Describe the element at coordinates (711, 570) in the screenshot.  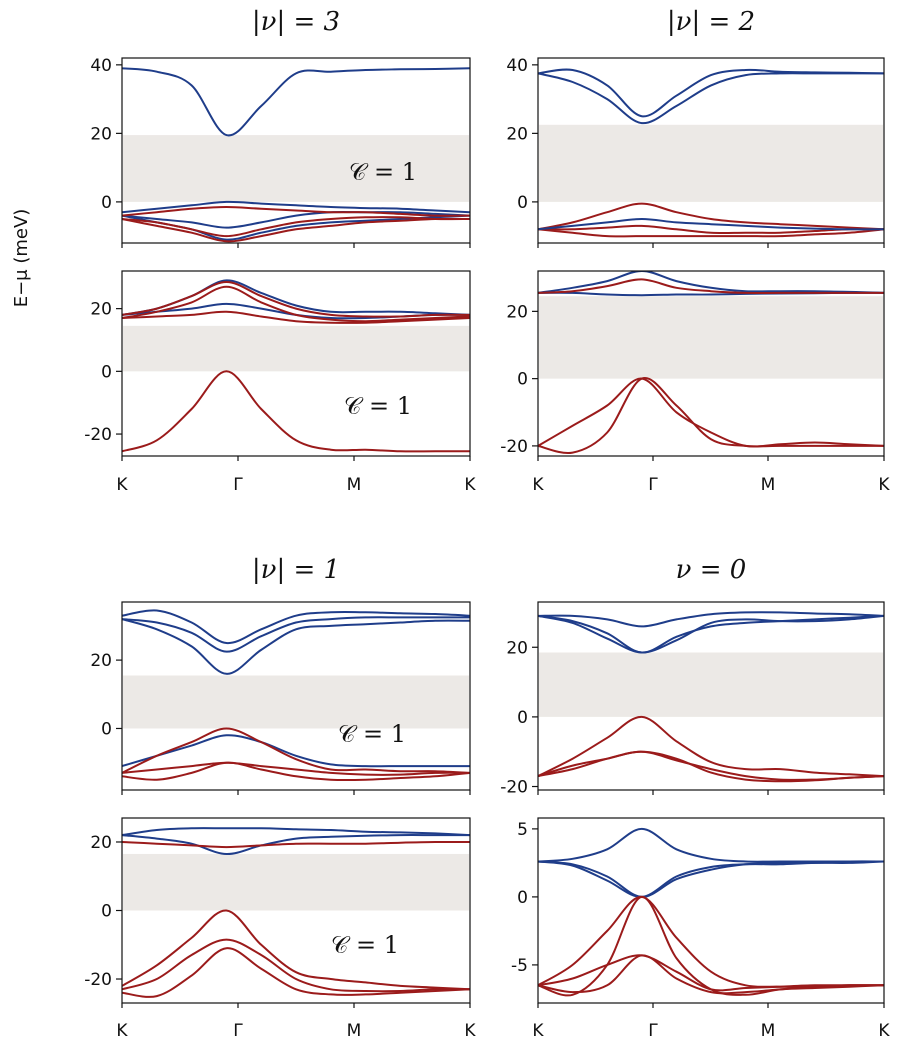
I see `chart-title: ν = 0` at that location.